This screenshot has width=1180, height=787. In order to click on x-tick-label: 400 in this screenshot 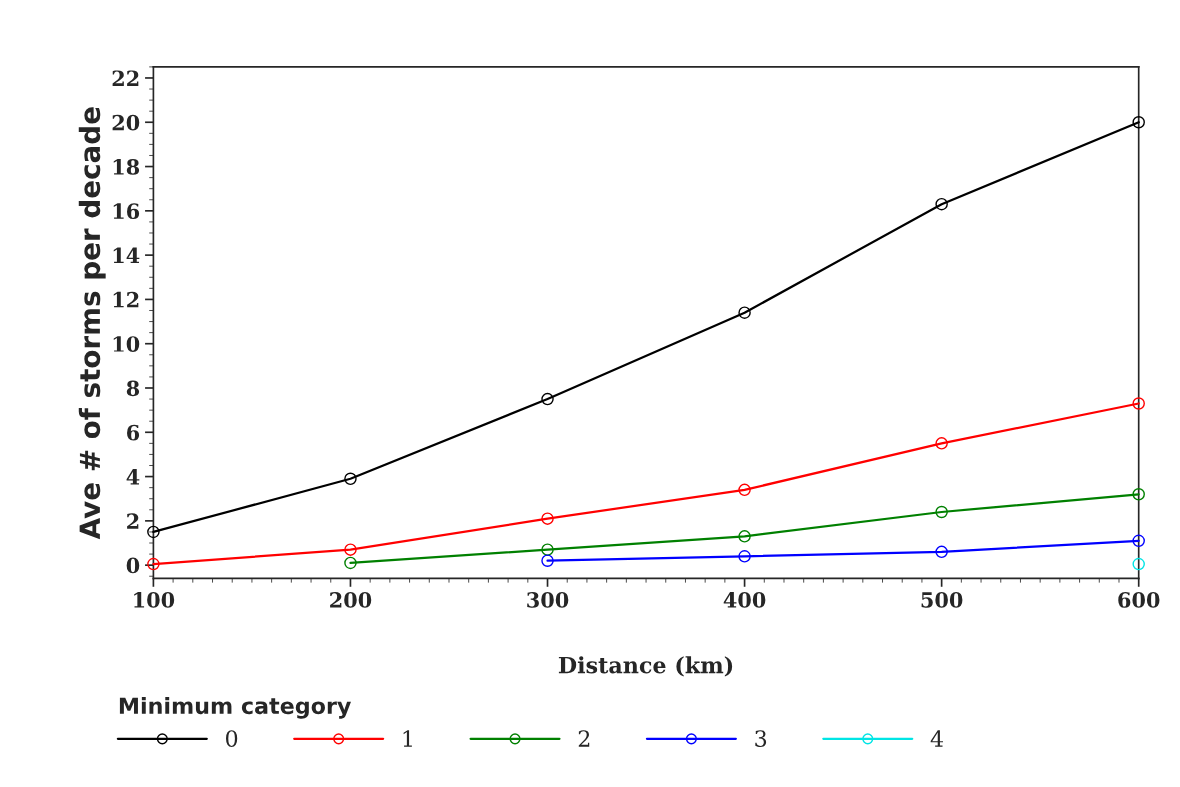, I will do `click(744, 600)`.